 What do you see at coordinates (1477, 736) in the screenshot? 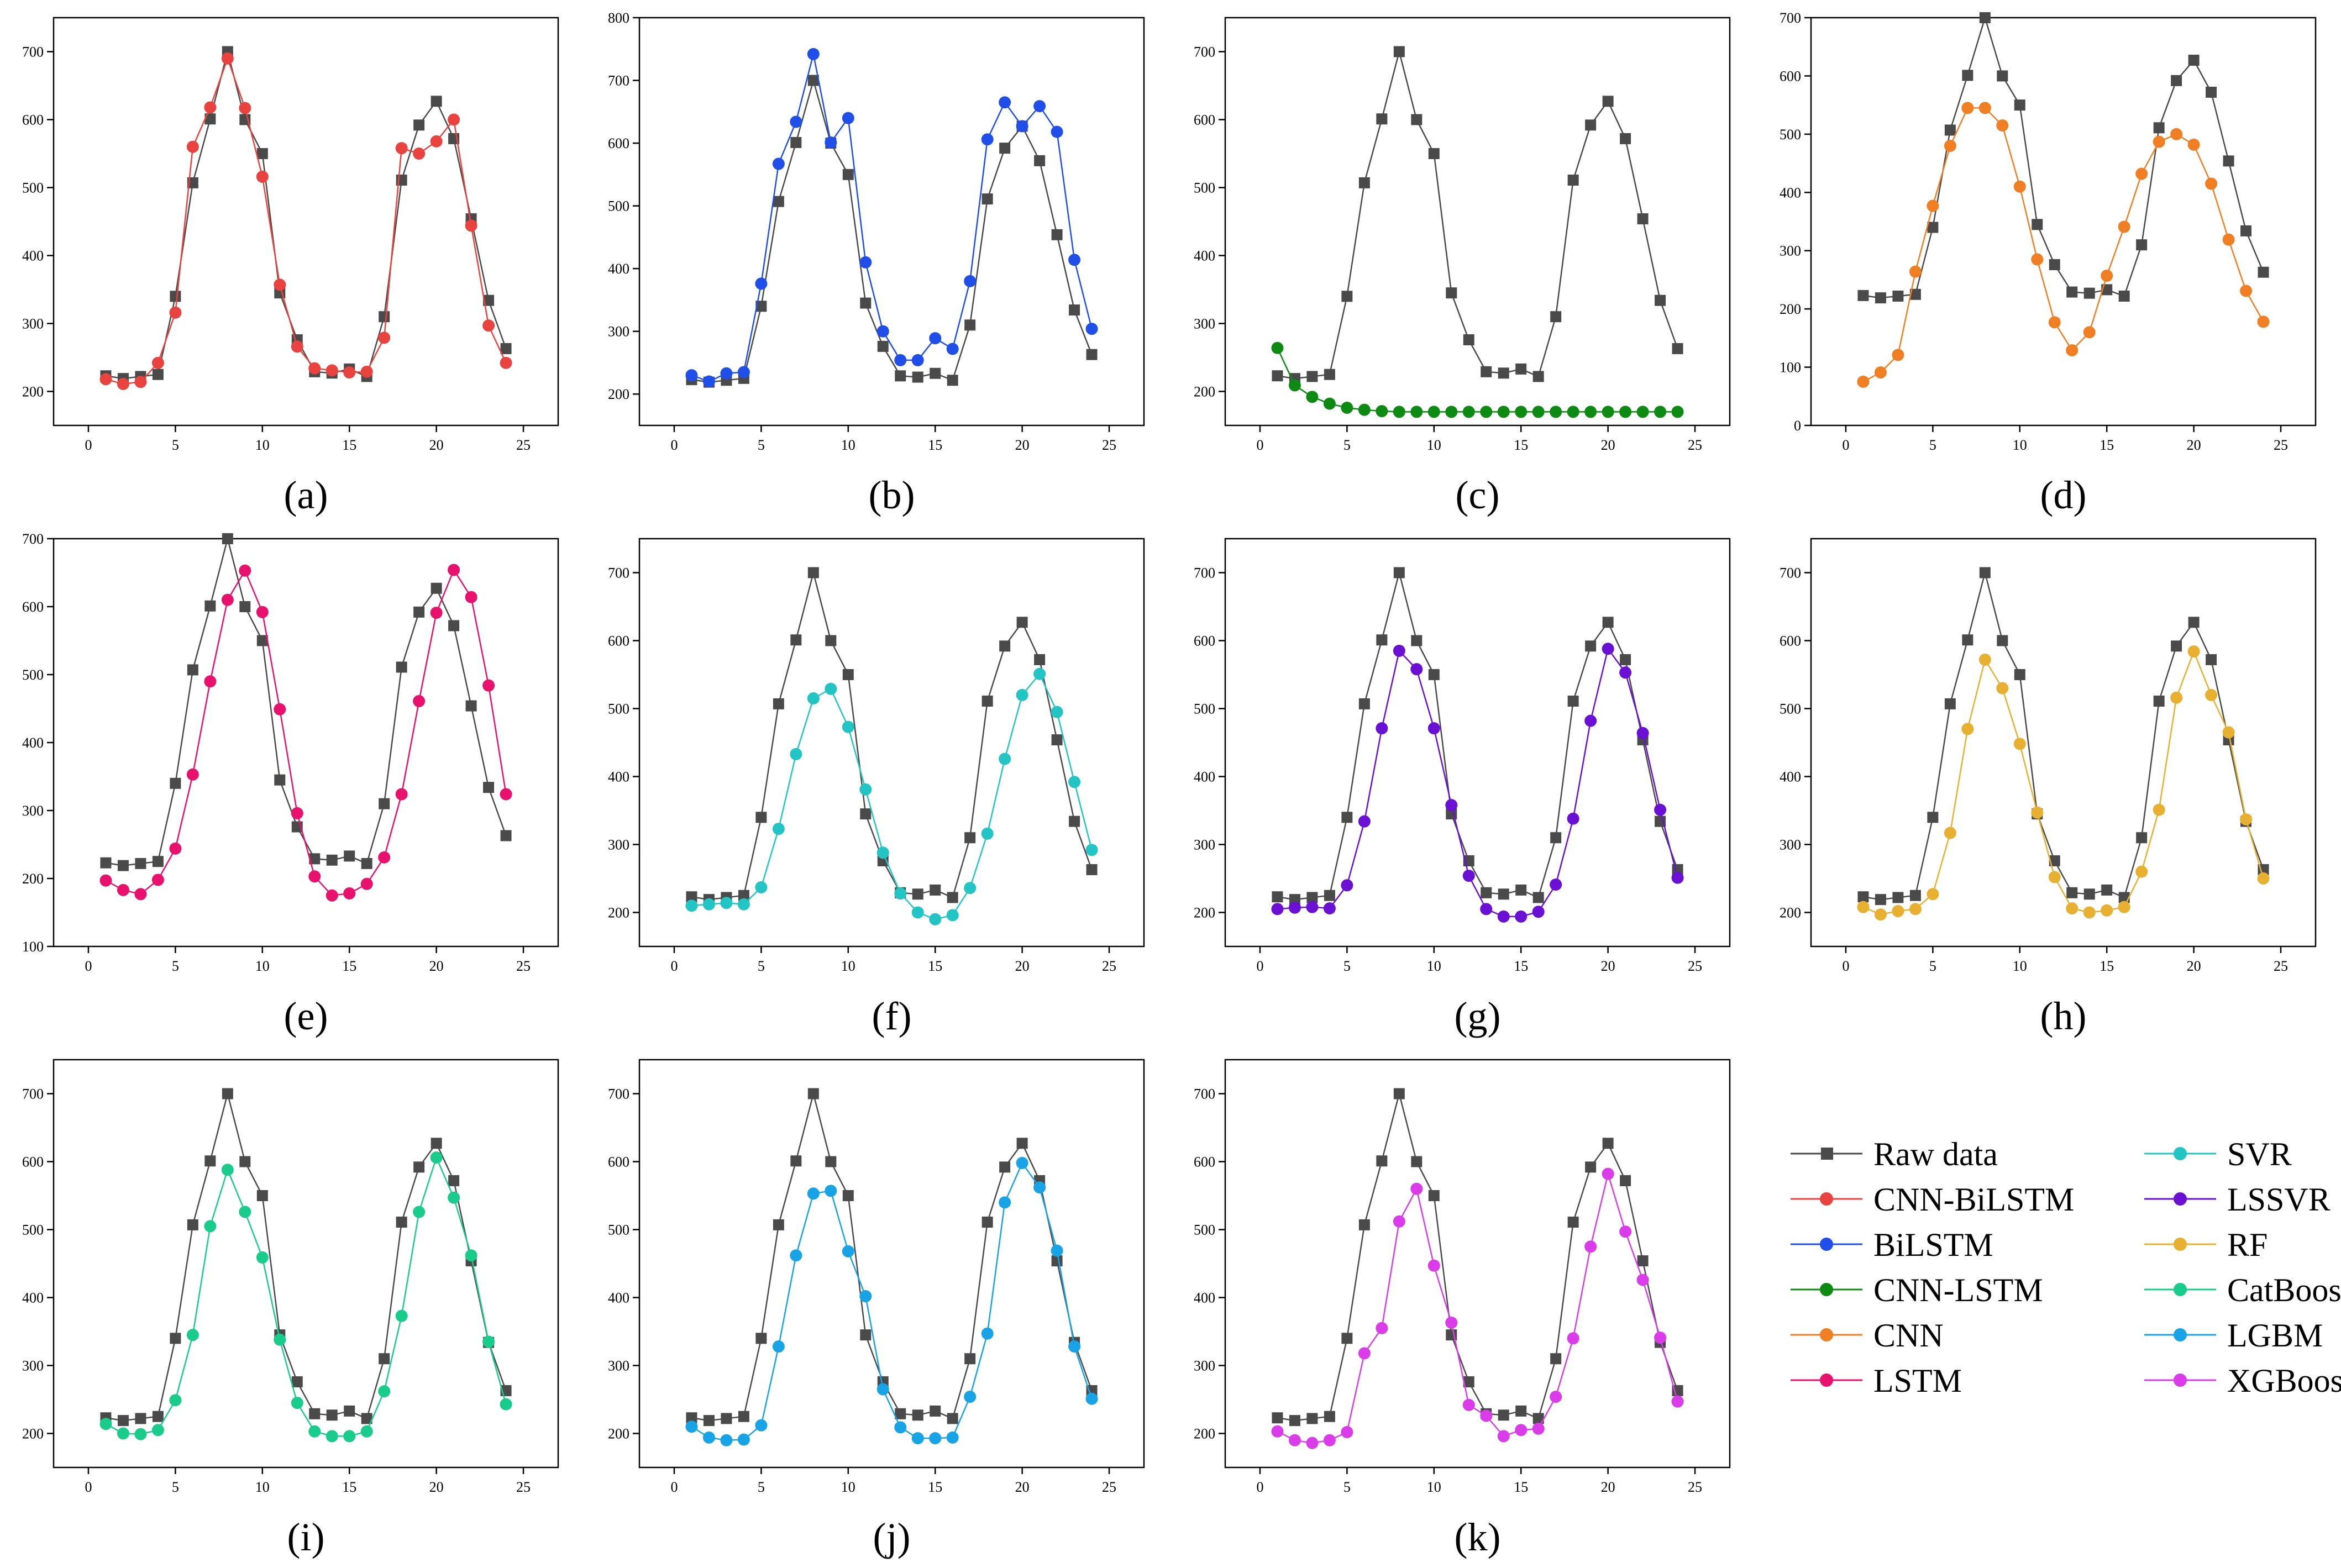
I see `series-line-raw` at bounding box center [1477, 736].